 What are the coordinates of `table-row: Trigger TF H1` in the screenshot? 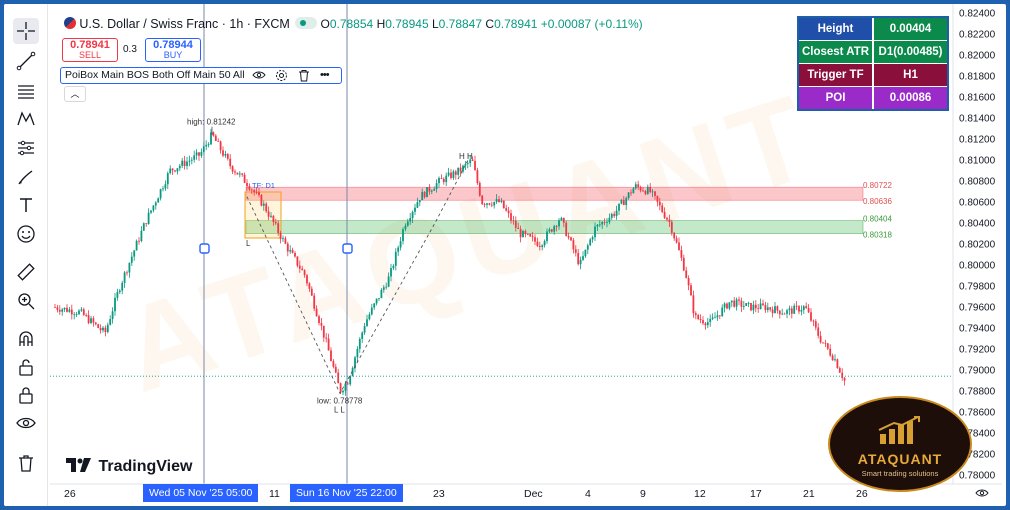 It's located at (873, 75).